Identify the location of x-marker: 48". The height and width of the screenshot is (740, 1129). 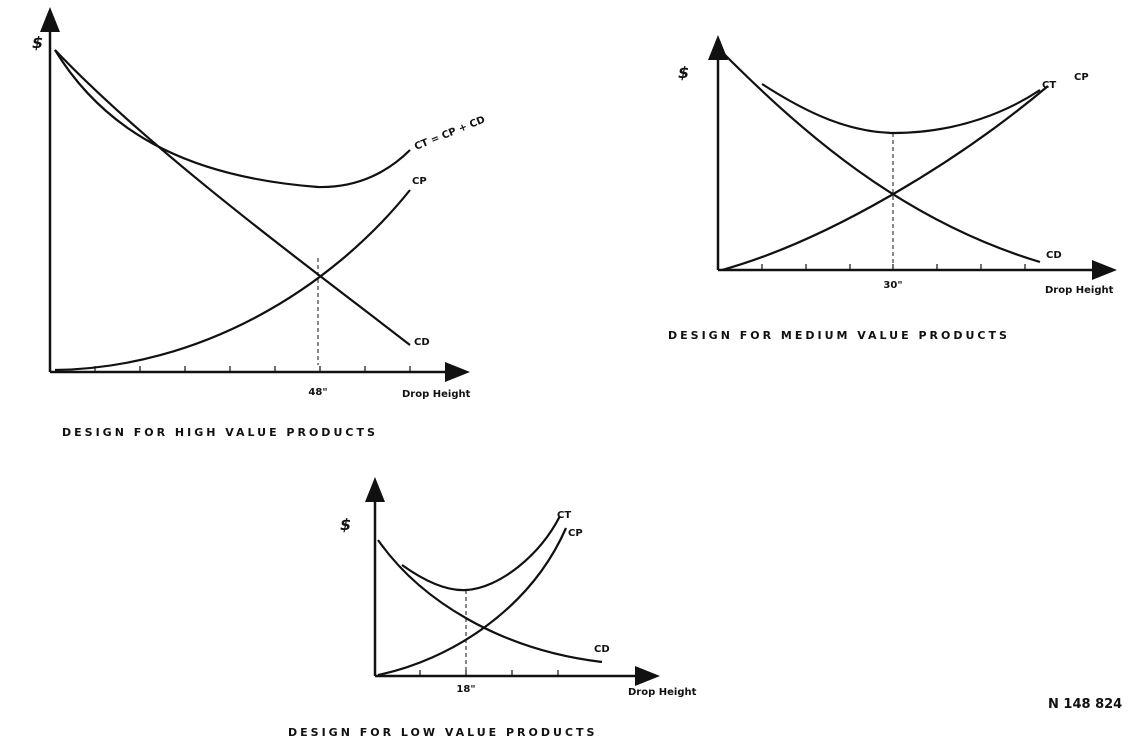
(317, 392).